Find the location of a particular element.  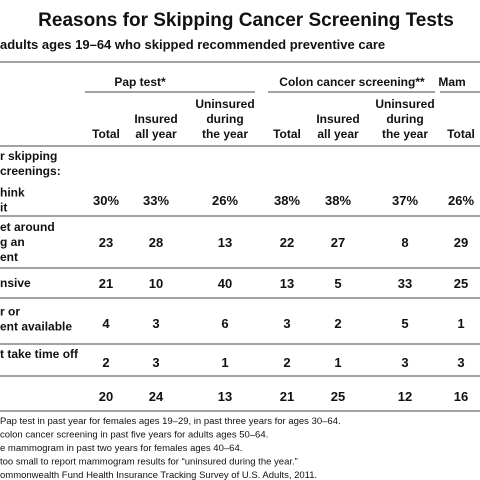

cell: 8 is located at coordinates (404, 242).